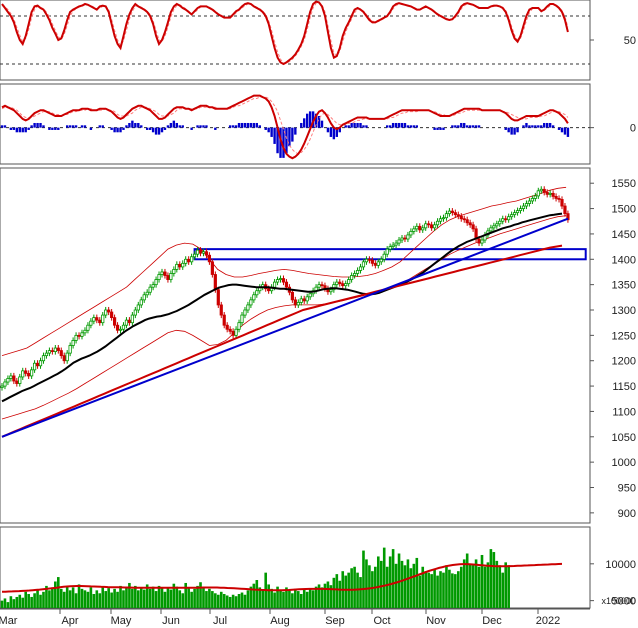 The height and width of the screenshot is (628, 638). Describe the element at coordinates (624, 412) in the screenshot. I see `price-tick-label-4: 1100` at that location.